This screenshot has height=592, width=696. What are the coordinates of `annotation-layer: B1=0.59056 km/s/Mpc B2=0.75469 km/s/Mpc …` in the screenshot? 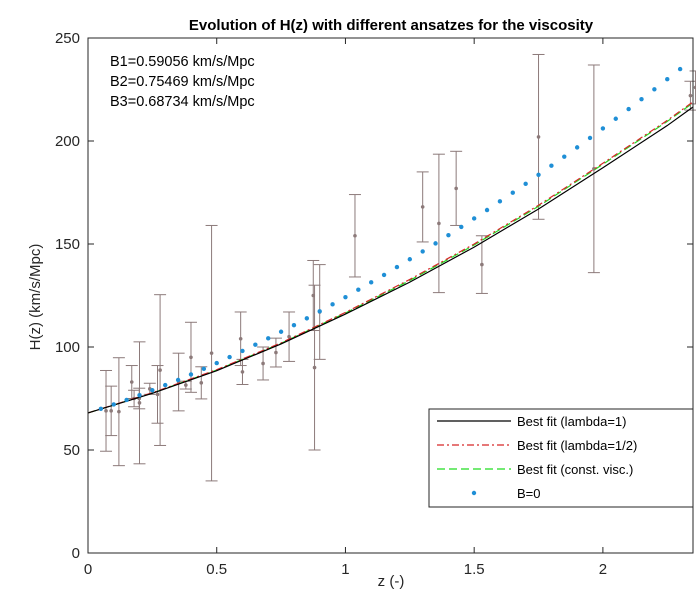 It's located at (182, 82).